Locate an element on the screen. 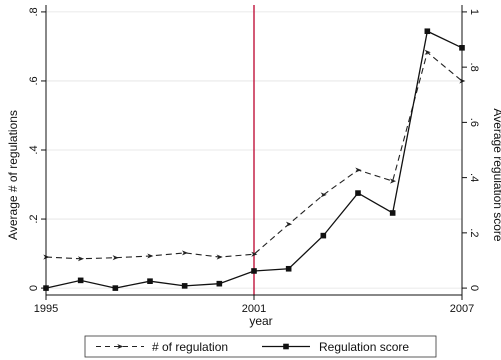 The height and width of the screenshot is (360, 501). legend: # of regulation Regulation score is located at coordinates (260, 346).